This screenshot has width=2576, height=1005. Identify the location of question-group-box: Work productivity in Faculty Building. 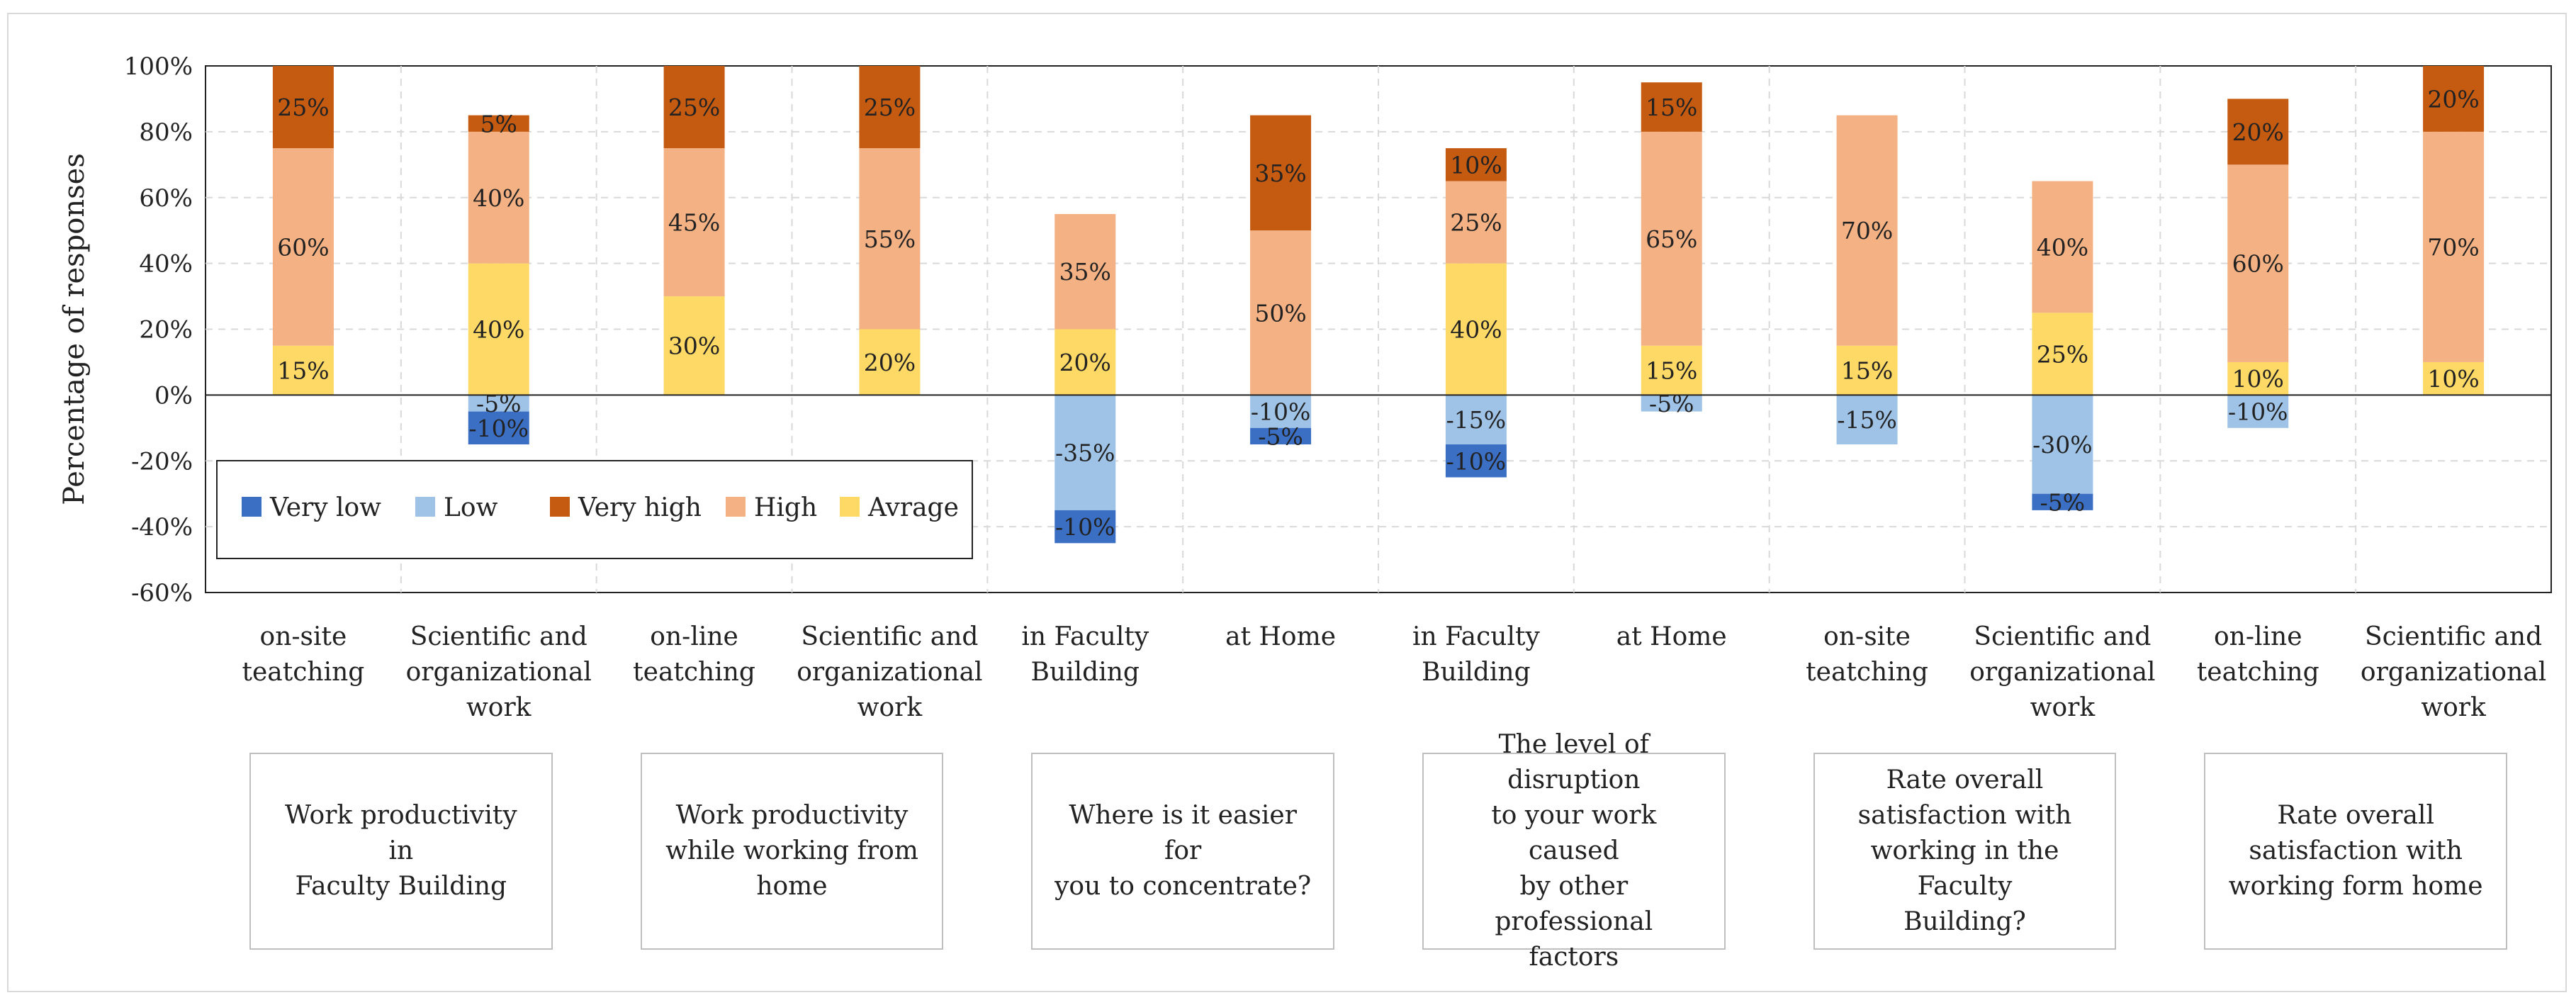
(401, 852).